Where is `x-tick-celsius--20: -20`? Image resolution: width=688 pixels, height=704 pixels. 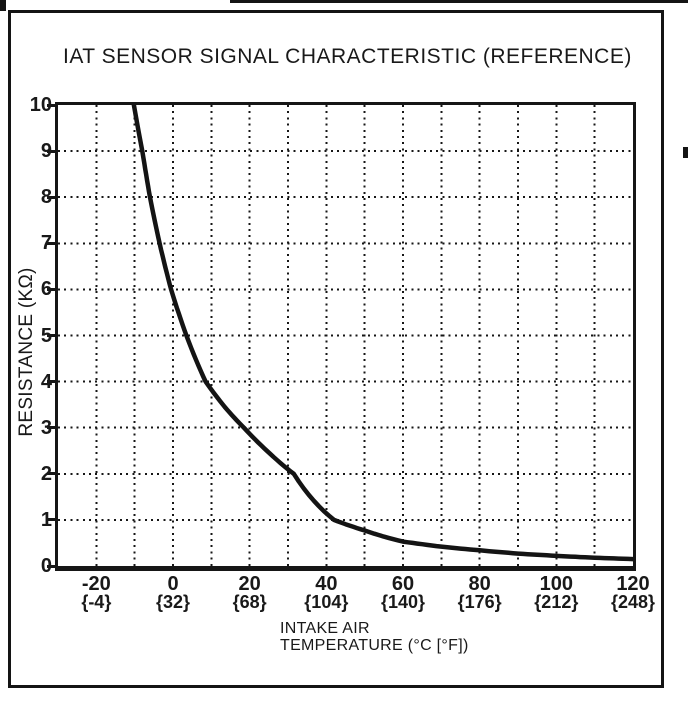
x-tick-celsius--20: -20 is located at coordinates (96, 584).